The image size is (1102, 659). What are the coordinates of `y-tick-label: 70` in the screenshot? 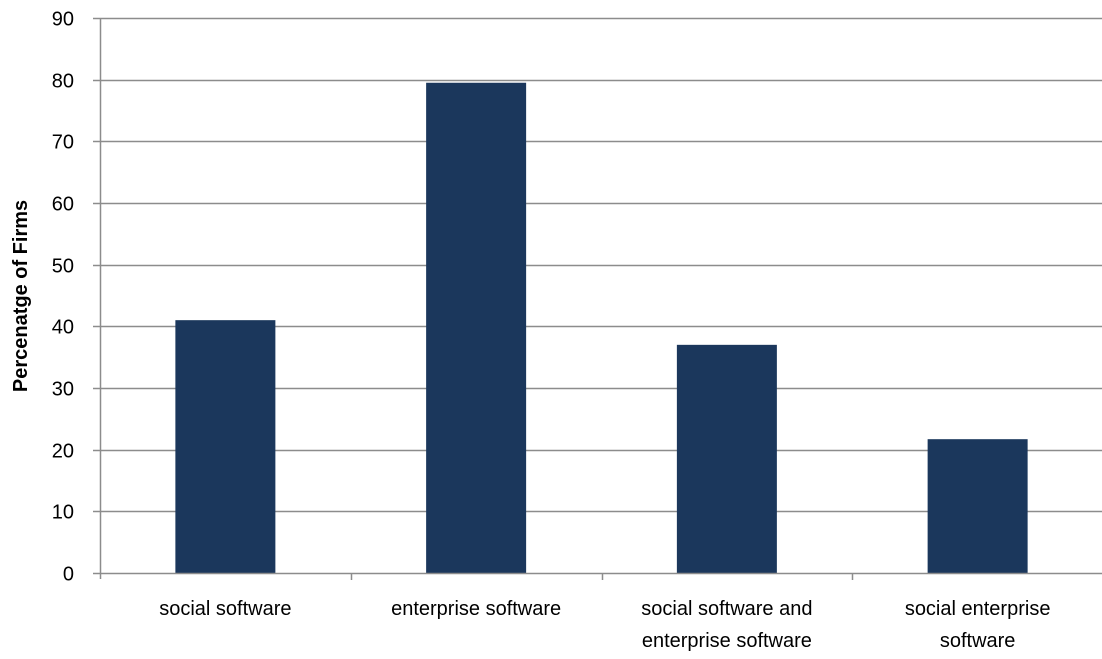 It's located at (63, 143).